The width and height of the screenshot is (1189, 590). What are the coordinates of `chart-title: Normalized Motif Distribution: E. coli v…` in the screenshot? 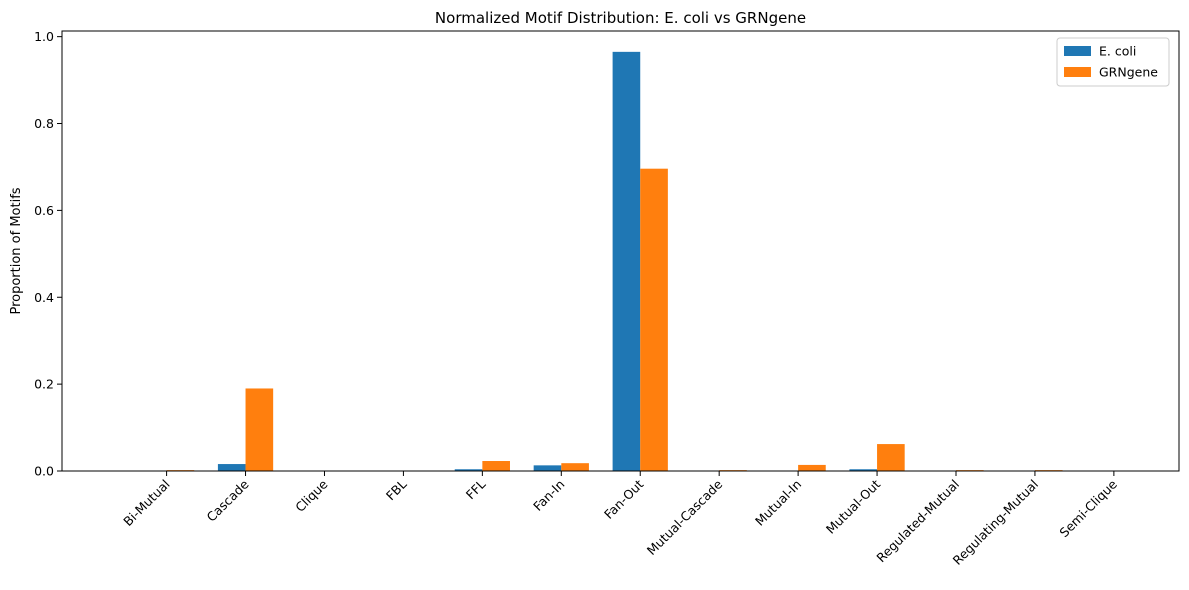 It's located at (620, 18).